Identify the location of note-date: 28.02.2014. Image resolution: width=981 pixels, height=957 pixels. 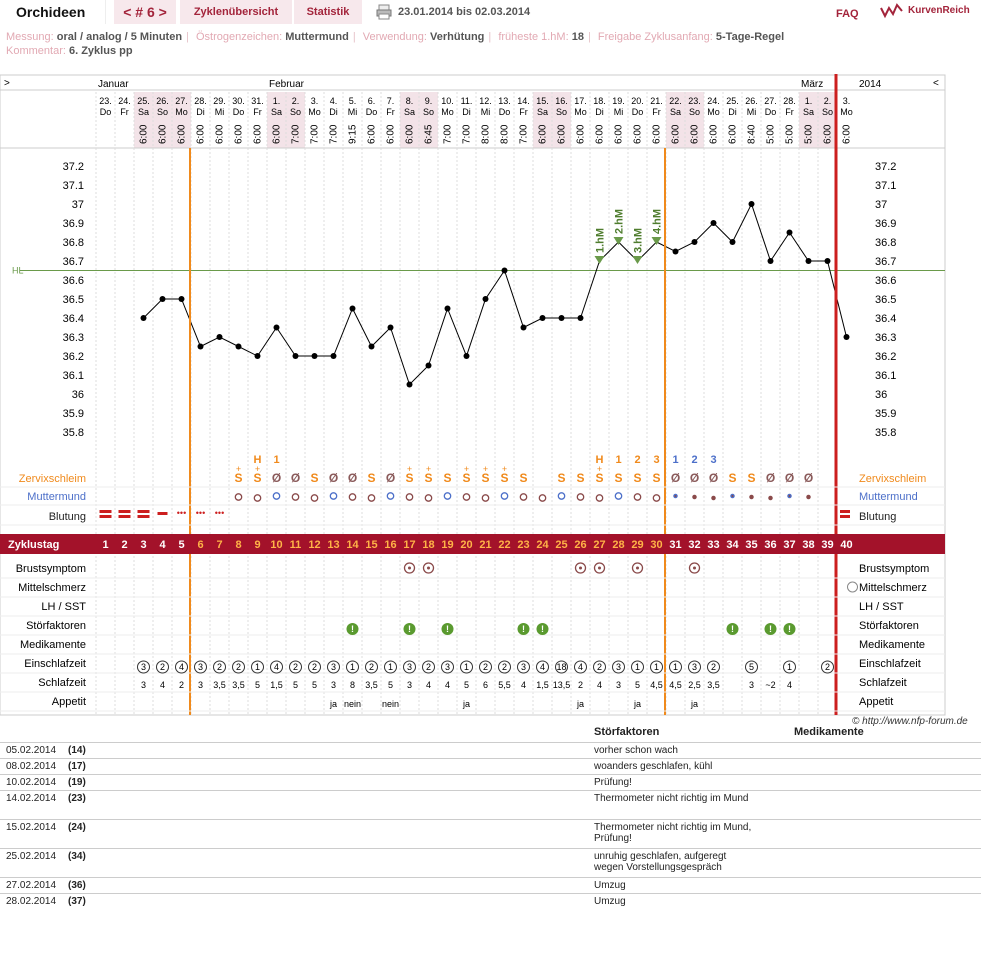
(31, 901).